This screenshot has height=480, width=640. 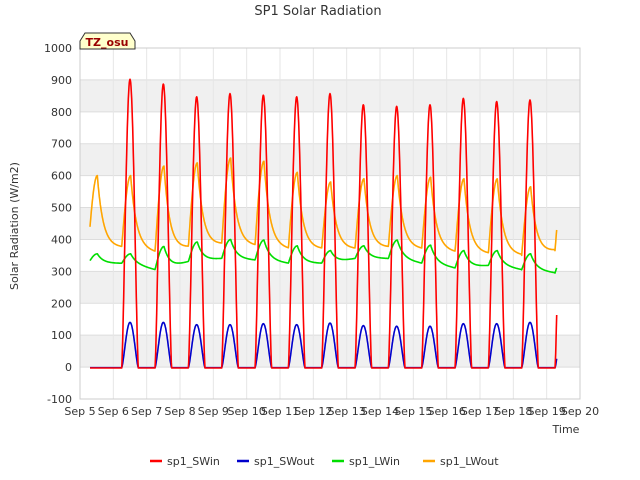 What do you see at coordinates (179, 411) in the screenshot?
I see `x-tick-label: Sep 8` at bounding box center [179, 411].